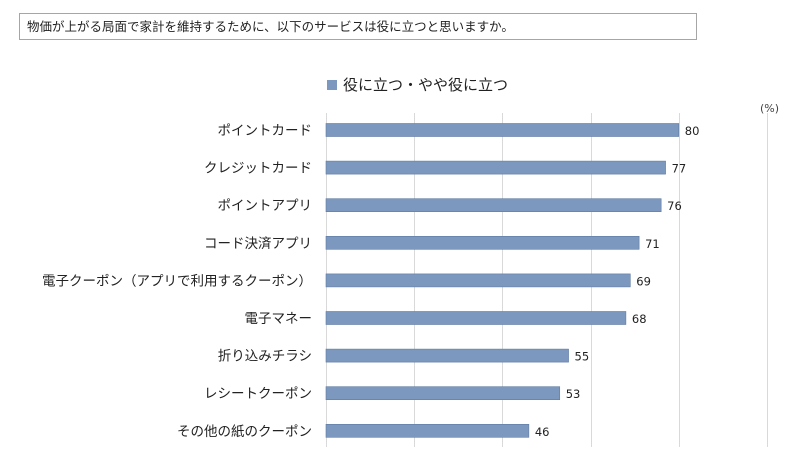  Describe the element at coordinates (679, 169) in the screenshot. I see `value-label-2: 77` at that location.